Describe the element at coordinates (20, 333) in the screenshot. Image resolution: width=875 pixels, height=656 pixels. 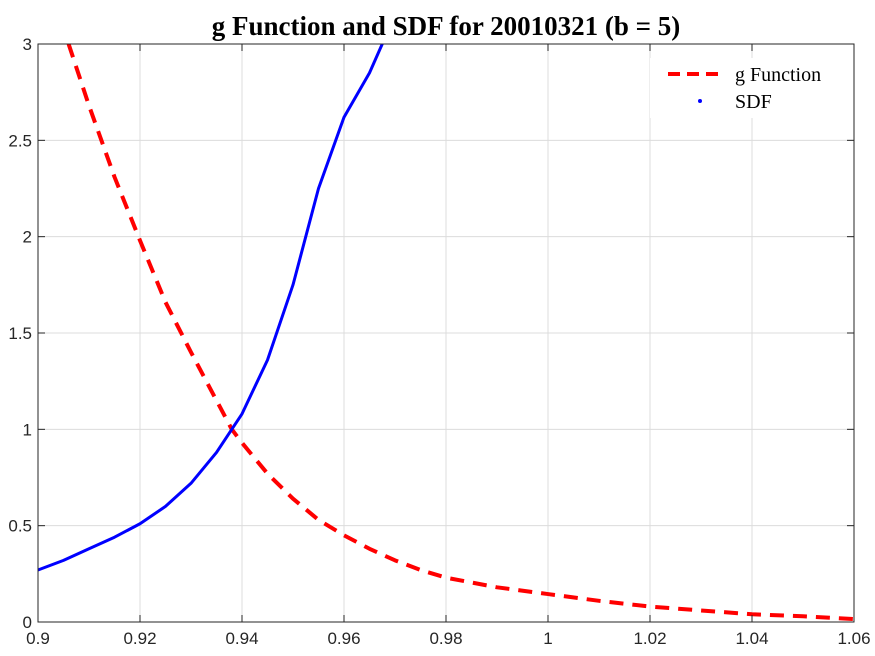
I see `y-tick-label: 1.5` at that location.